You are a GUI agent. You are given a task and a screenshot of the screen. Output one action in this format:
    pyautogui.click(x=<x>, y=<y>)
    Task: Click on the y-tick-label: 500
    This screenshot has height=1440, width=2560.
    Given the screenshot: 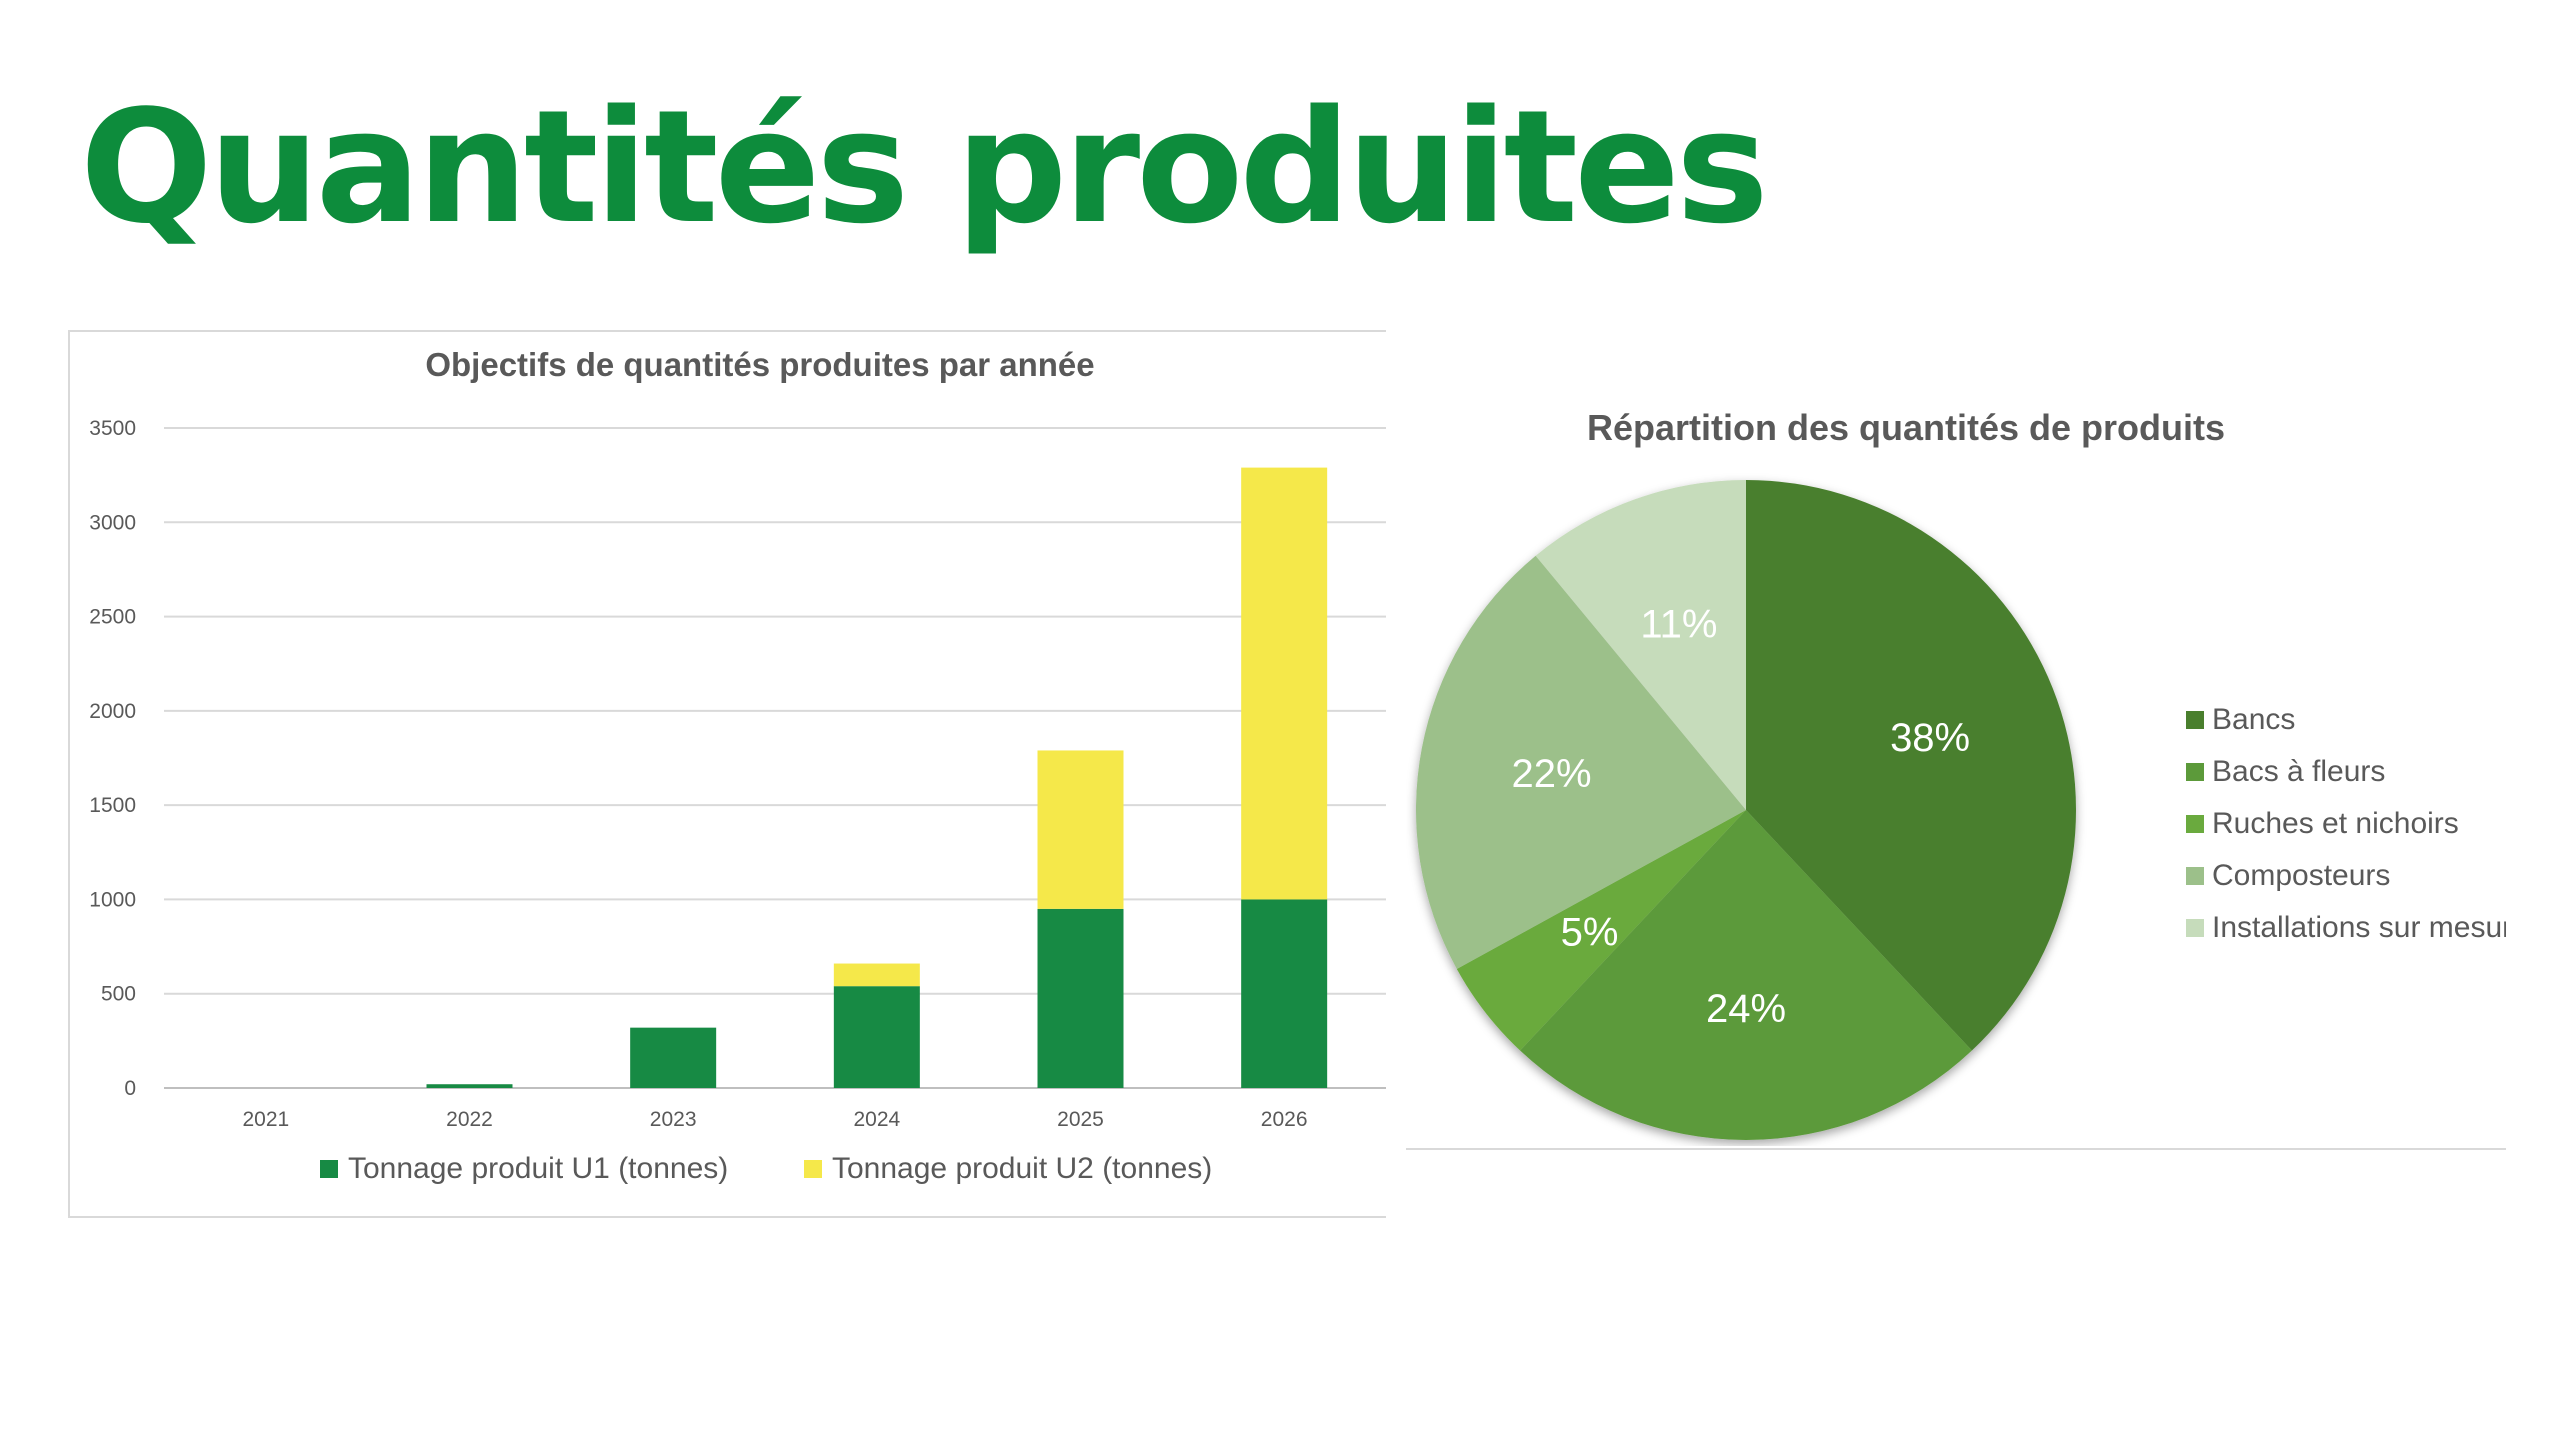 What is the action you would take?
    pyautogui.click(x=118, y=994)
    